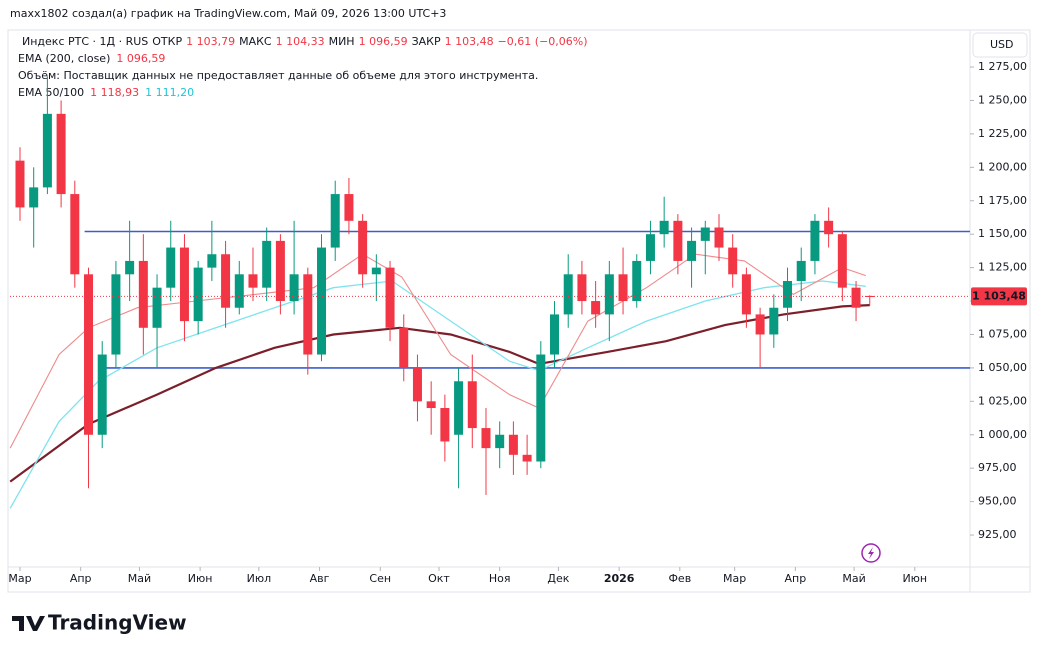 This screenshot has width=1040, height=654. I want to click on x-tick-label: Июн, so click(914, 578).